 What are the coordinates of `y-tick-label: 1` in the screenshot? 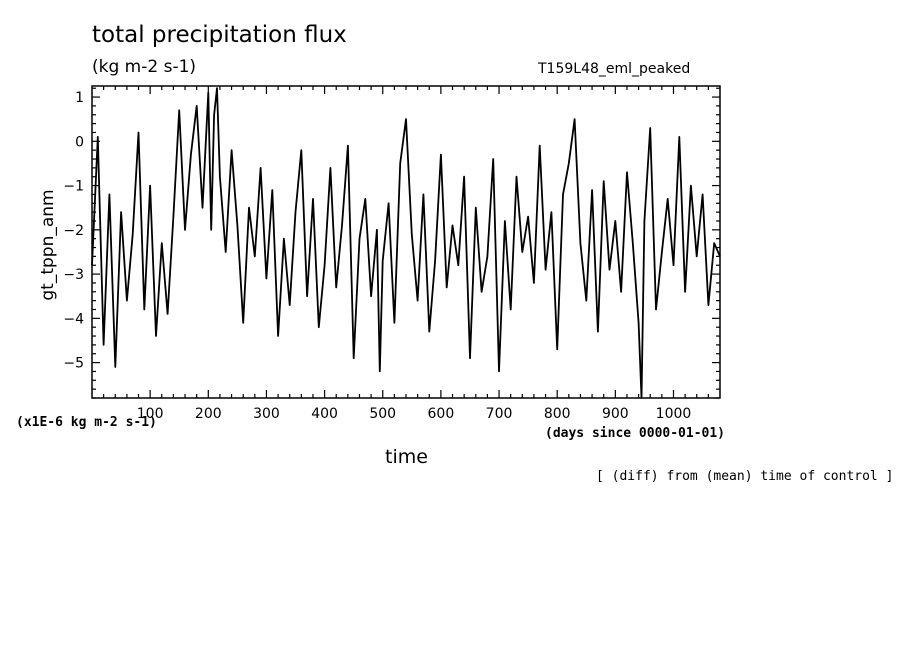 It's located at (79, 98).